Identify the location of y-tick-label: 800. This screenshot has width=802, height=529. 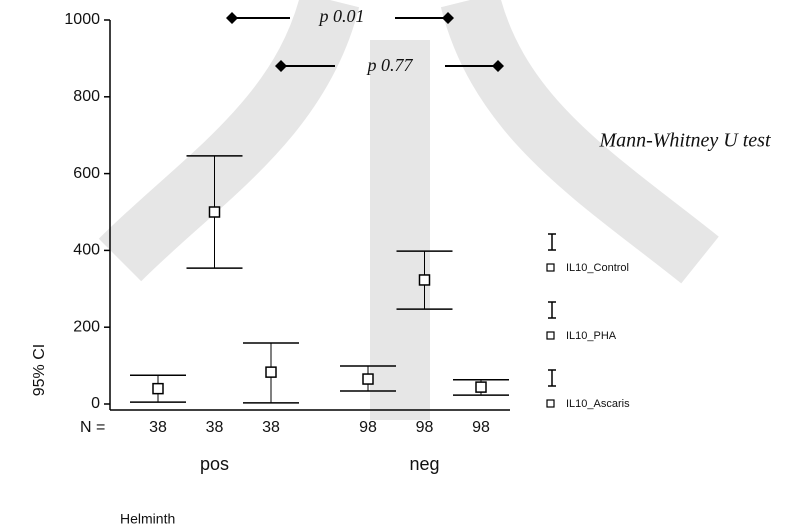
(86, 96).